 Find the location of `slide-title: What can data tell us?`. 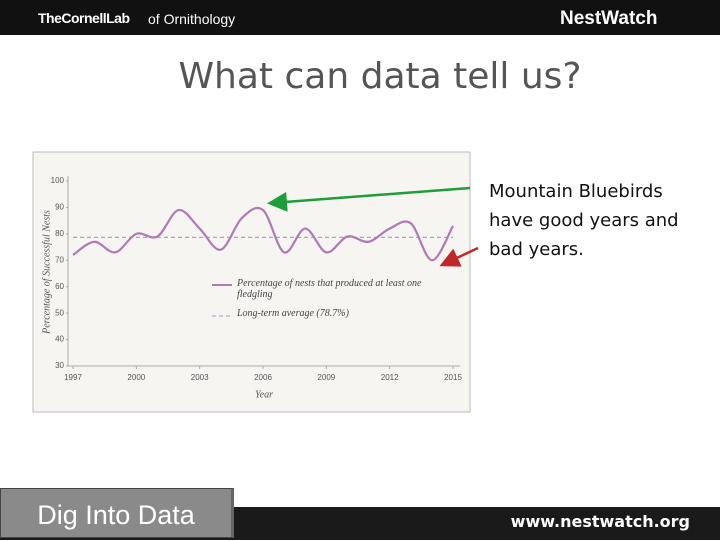

slide-title: What can data tell us? is located at coordinates (380, 76).